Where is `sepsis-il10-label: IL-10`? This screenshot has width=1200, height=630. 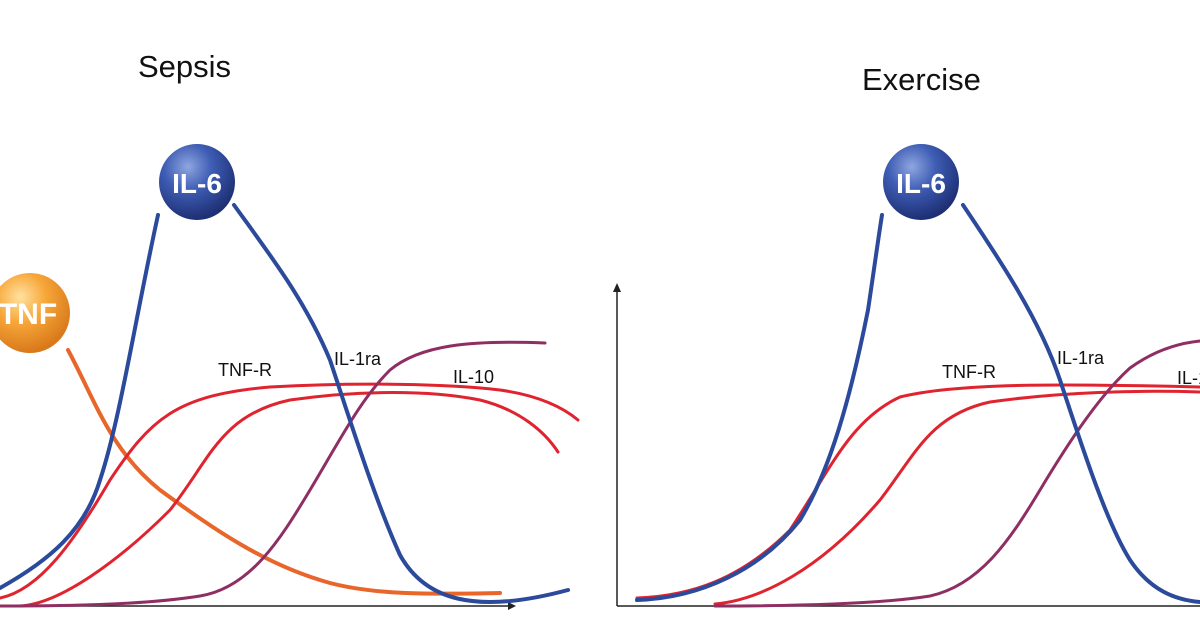
sepsis-il10-label: IL-10 is located at coordinates (473, 377).